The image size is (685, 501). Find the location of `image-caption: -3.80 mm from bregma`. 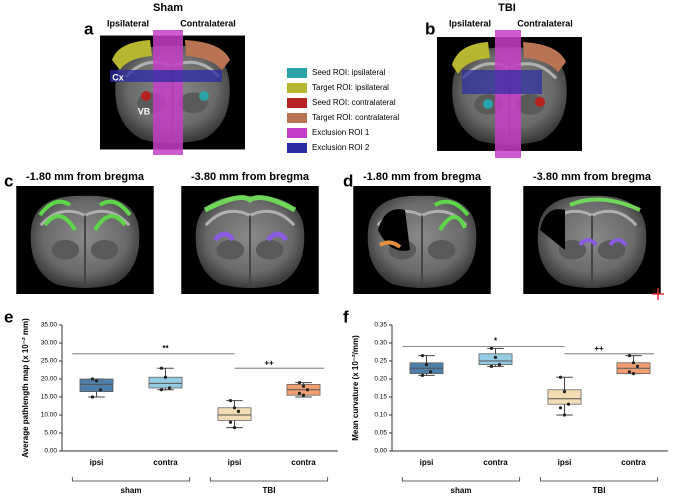

image-caption: -3.80 mm from bregma is located at coordinates (250, 177).